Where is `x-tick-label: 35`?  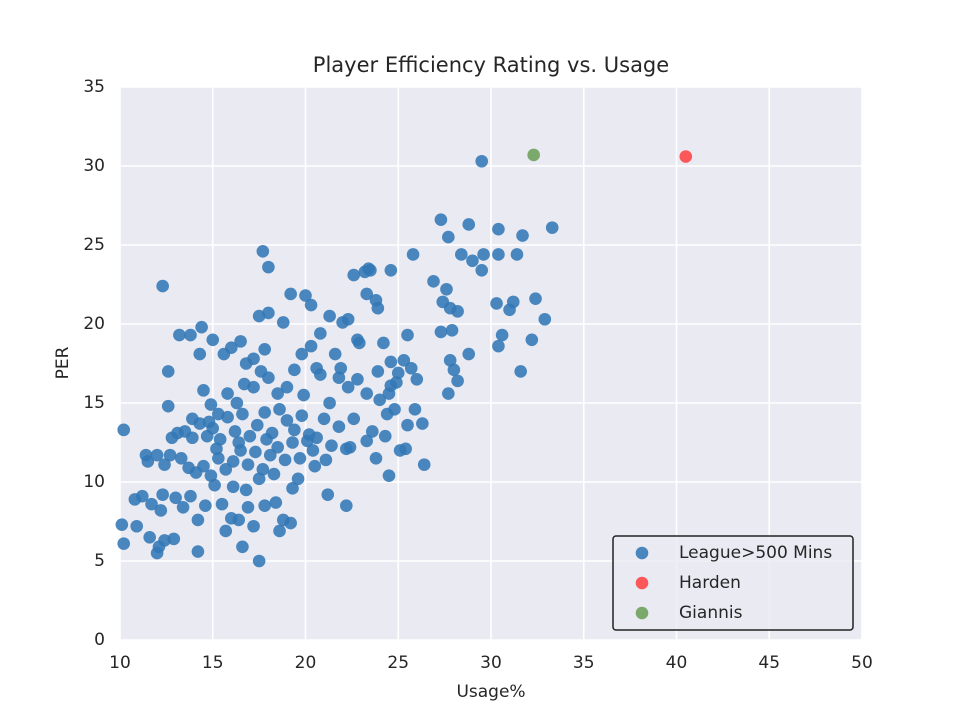 x-tick-label: 35 is located at coordinates (584, 663).